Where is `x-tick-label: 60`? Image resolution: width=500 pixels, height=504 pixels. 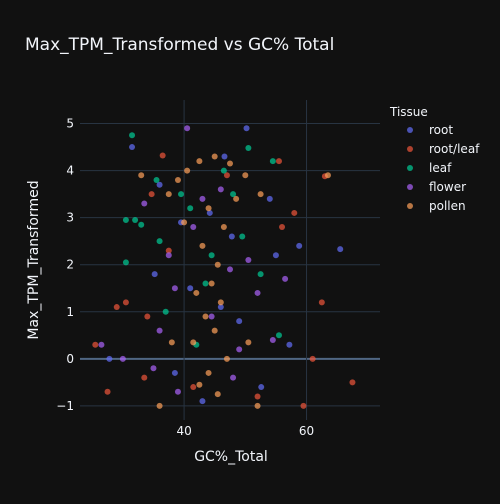 x-tick-label: 60 is located at coordinates (306, 431).